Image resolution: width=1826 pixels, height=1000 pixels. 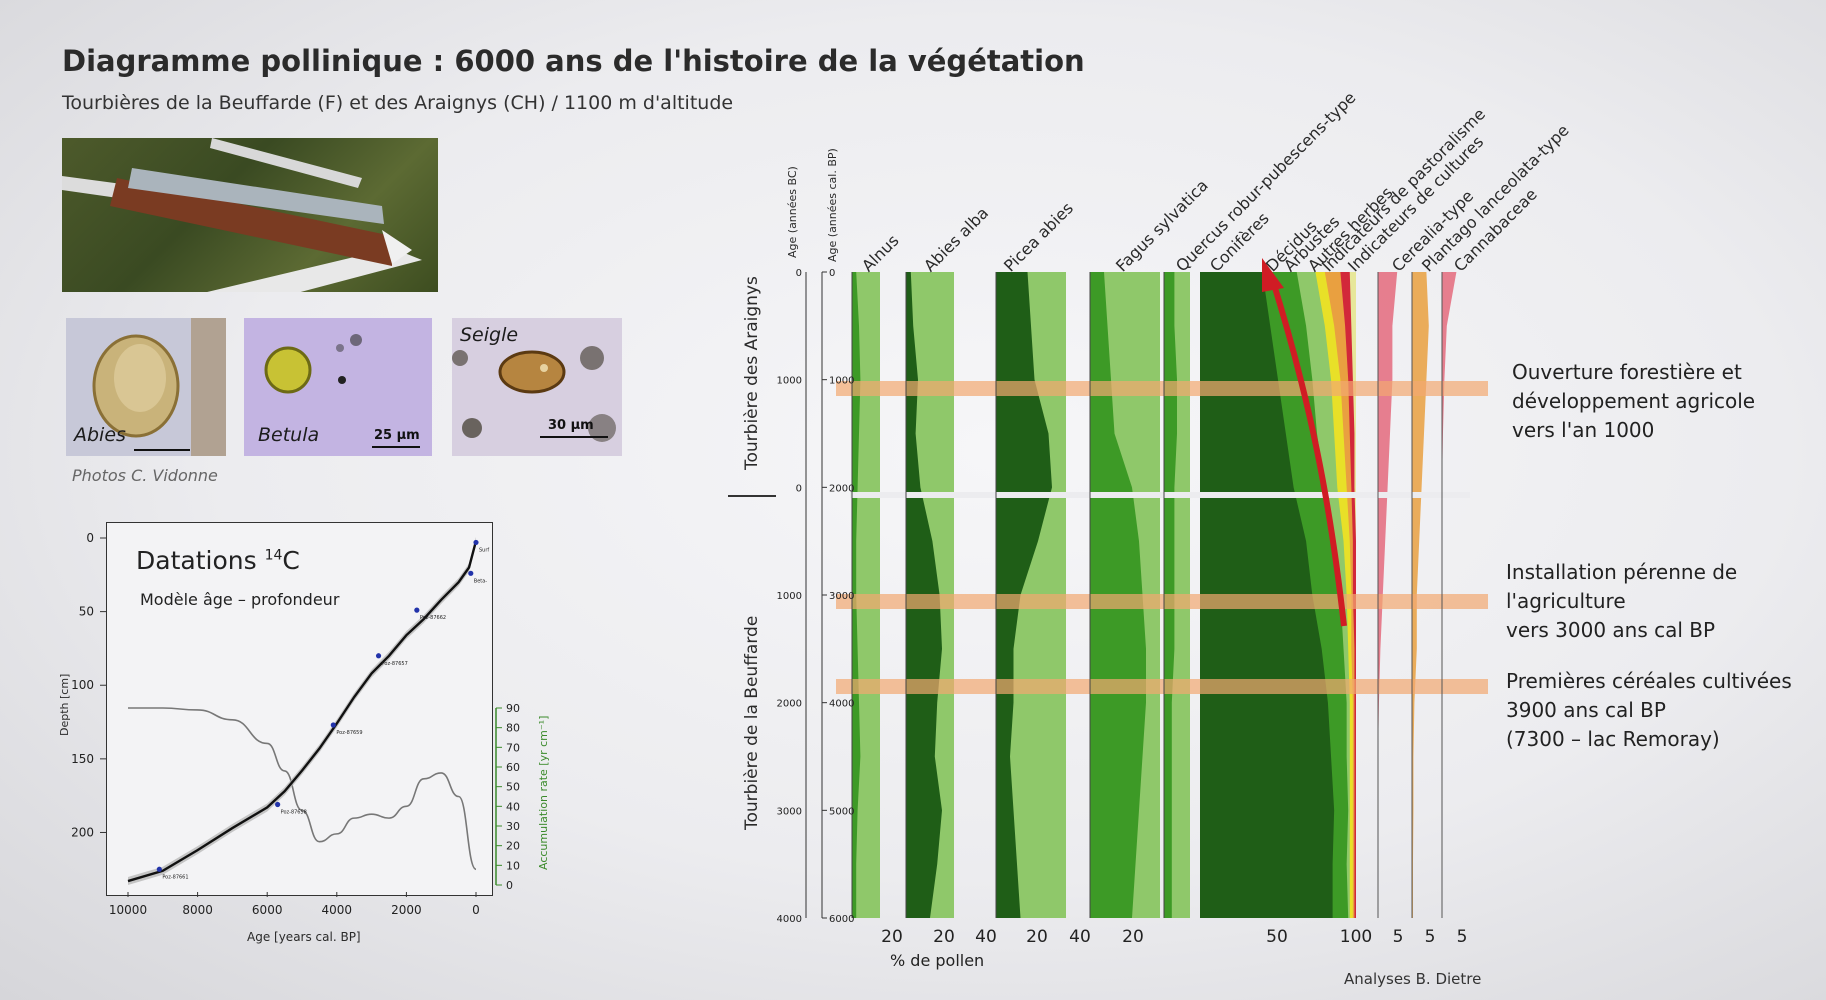 I want to click on scale-label: 25 µm, so click(x=397, y=435).